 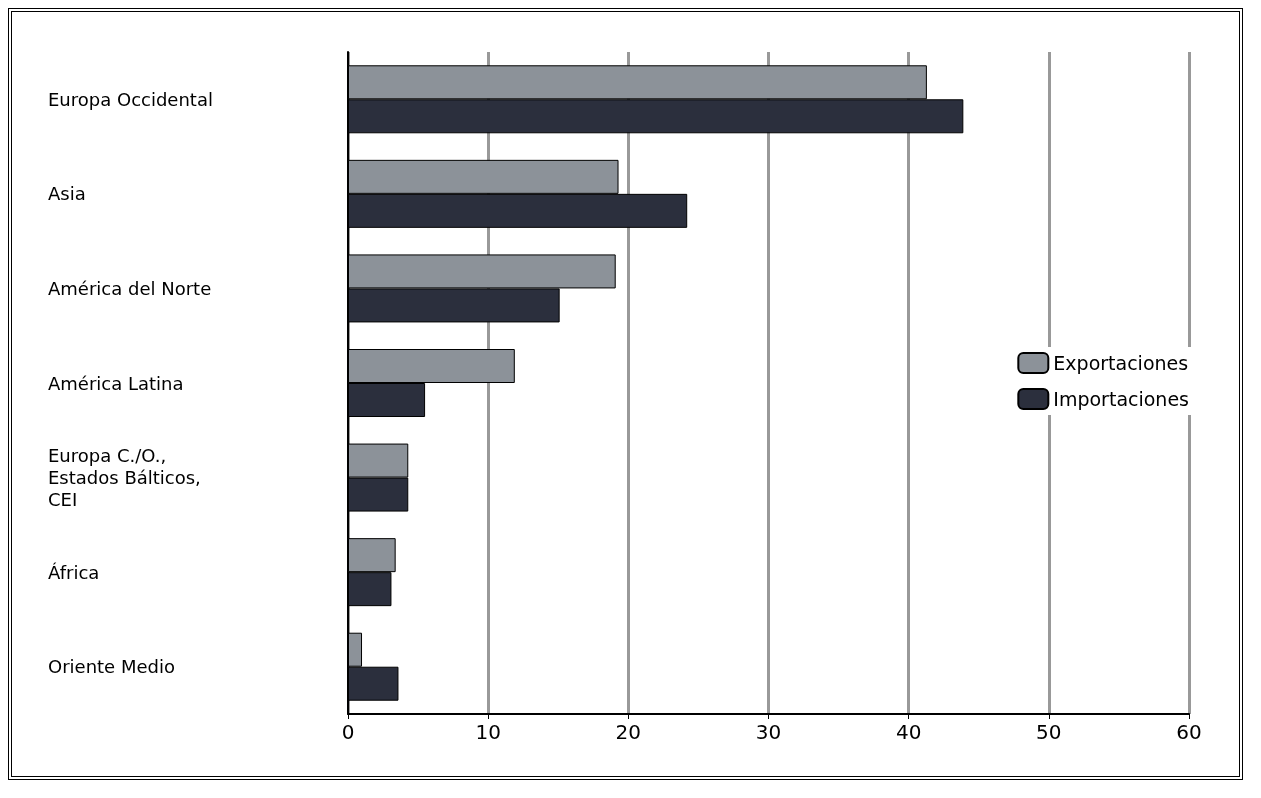 What do you see at coordinates (74, 572) in the screenshot?
I see `y-tick-label: África` at bounding box center [74, 572].